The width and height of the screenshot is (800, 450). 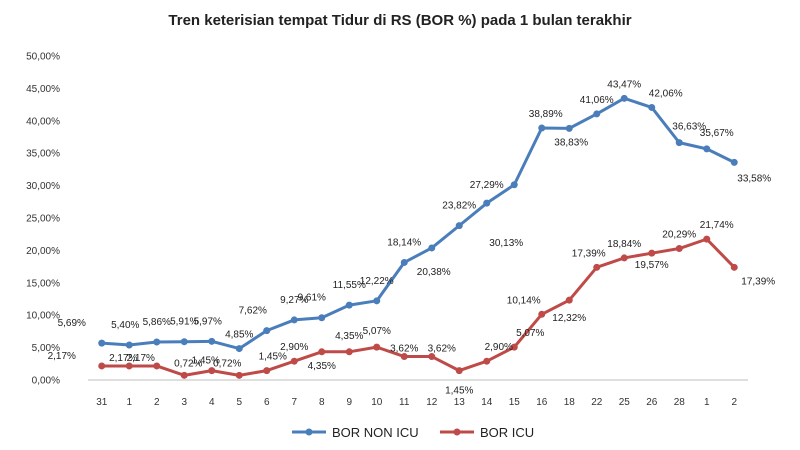 I want to click on data-label: 5,40%, so click(x=125, y=325).